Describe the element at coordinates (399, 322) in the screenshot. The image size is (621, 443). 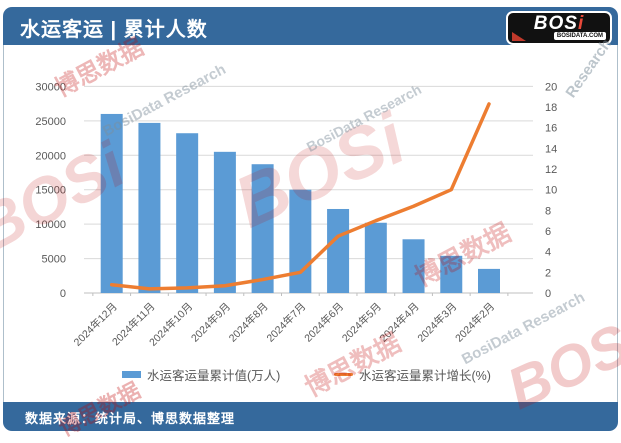
I see `x-axis-label: 2024年4月` at that location.